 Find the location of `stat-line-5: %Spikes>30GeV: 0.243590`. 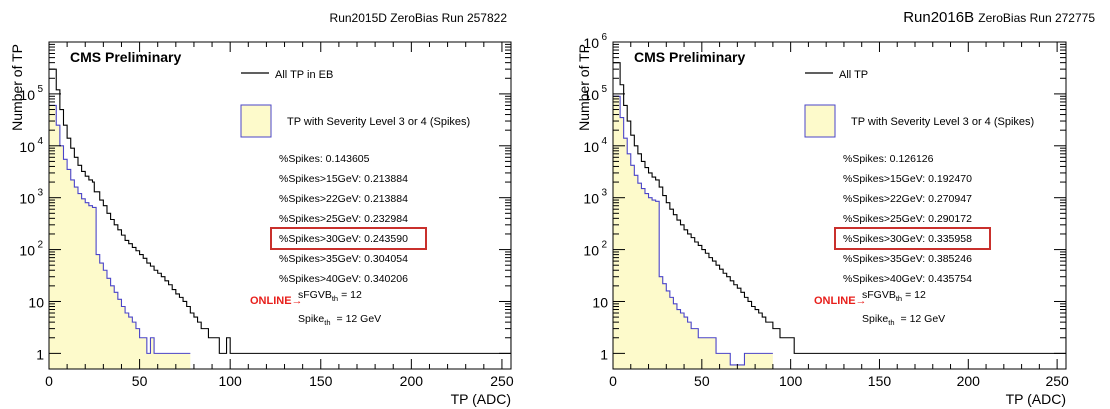

stat-line-5: %Spikes>30GeV: 0.243590 is located at coordinates (343, 239).